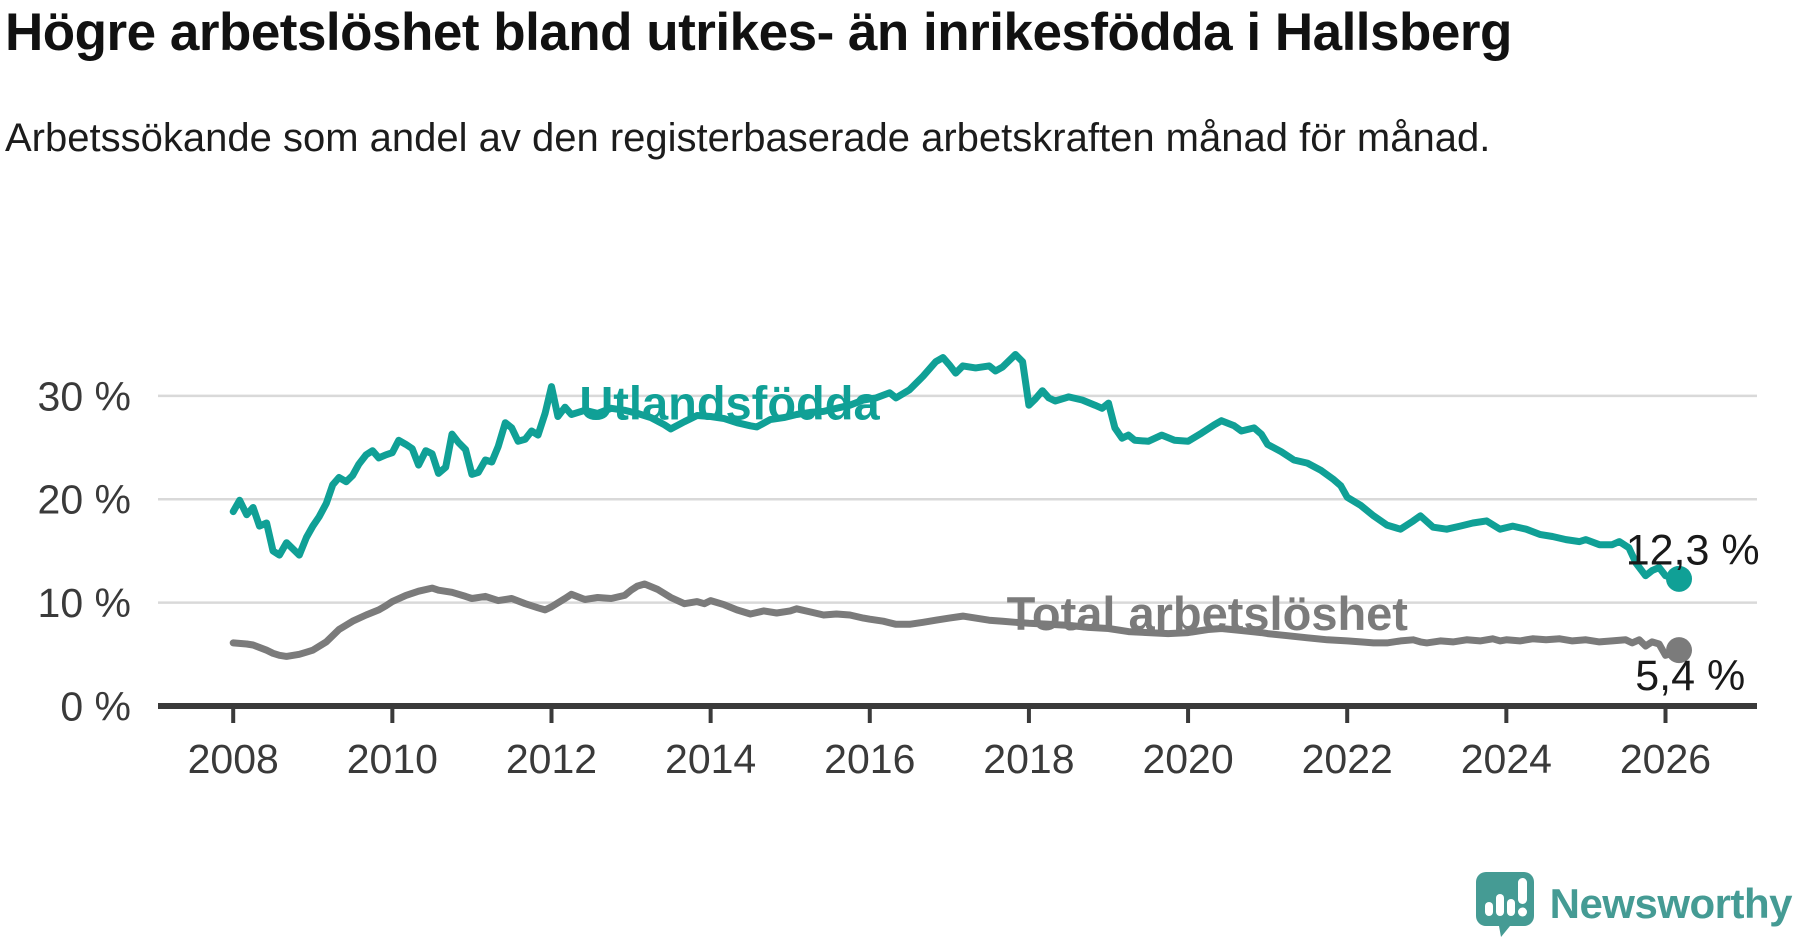 The height and width of the screenshot is (948, 1800). I want to click on newsworthy-logo-icon, so click(1504, 904).